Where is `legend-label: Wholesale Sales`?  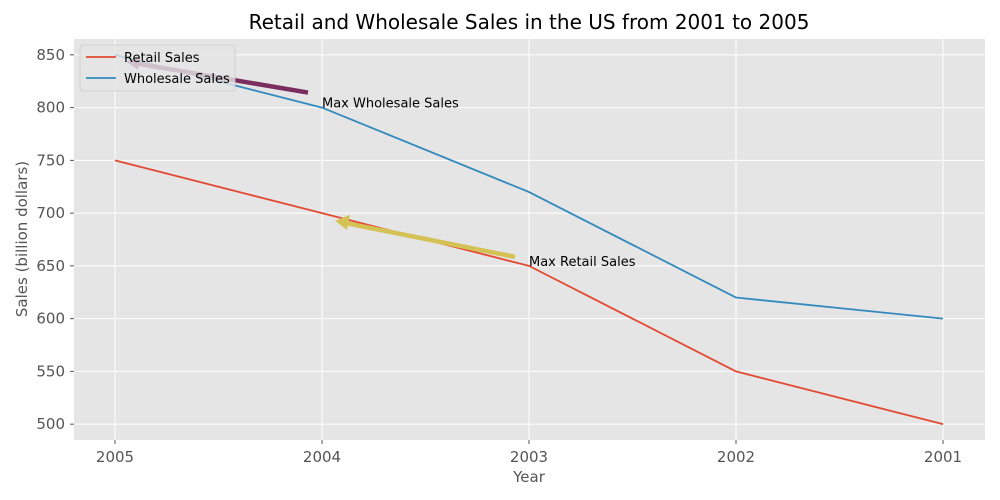
legend-label: Wholesale Sales is located at coordinates (177, 79).